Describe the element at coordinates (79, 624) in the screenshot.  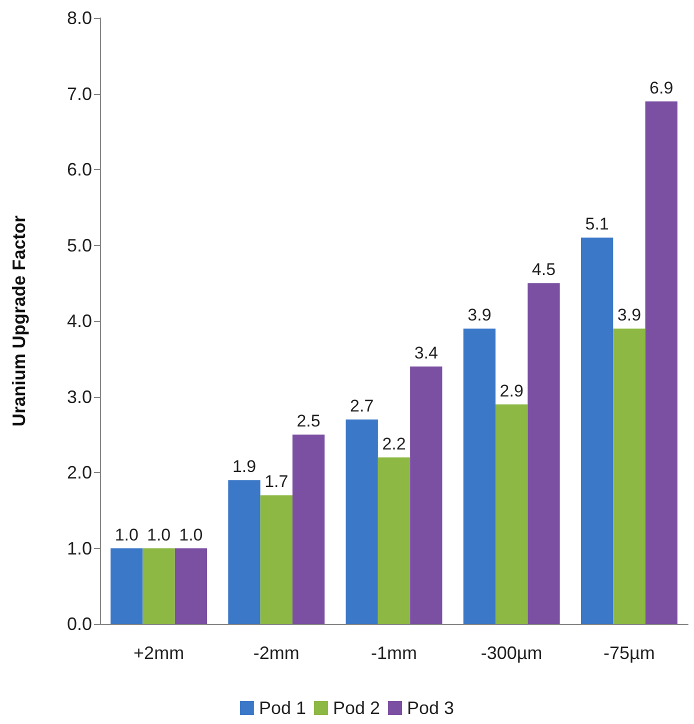
I see `y-tick-label: 0.0` at that location.